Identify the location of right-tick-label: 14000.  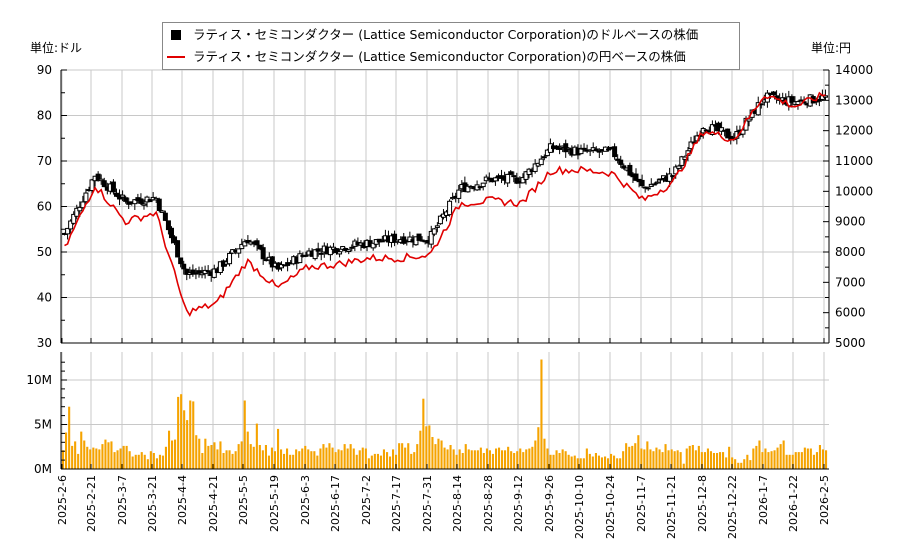
(854, 70).